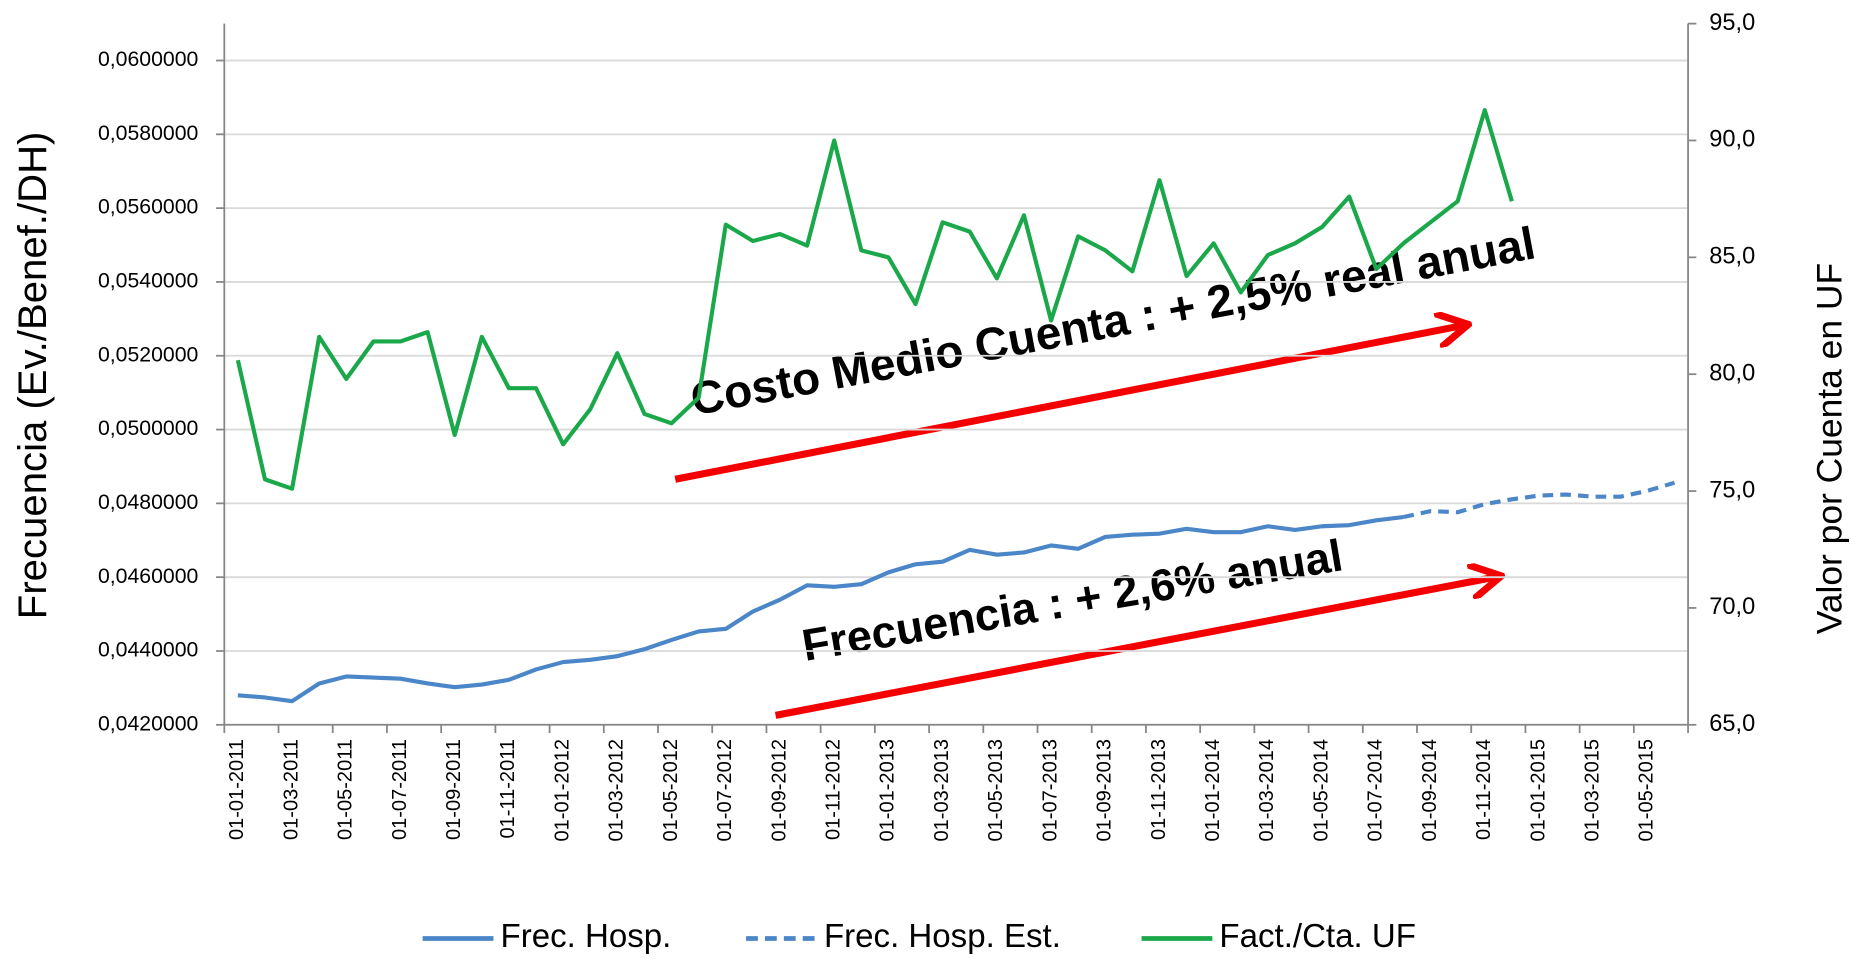 The height and width of the screenshot is (959, 1851). Describe the element at coordinates (1321, 790) in the screenshot. I see `x-tick-label: 01-05-2014` at that location.